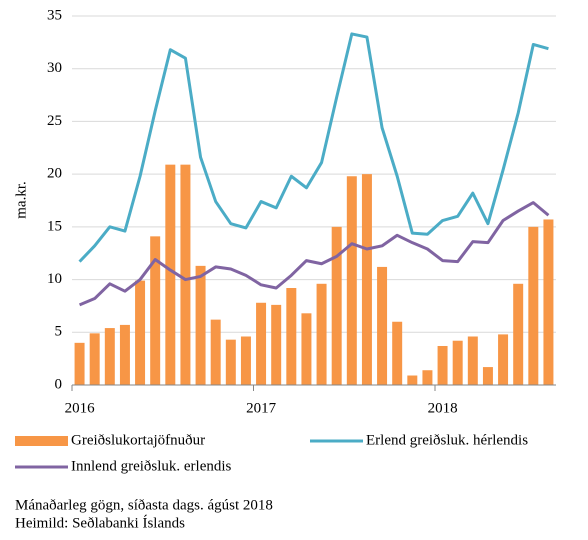 The height and width of the screenshot is (540, 588). Describe the element at coordinates (261, 408) in the screenshot. I see `x-tick-label: 2017` at that location.